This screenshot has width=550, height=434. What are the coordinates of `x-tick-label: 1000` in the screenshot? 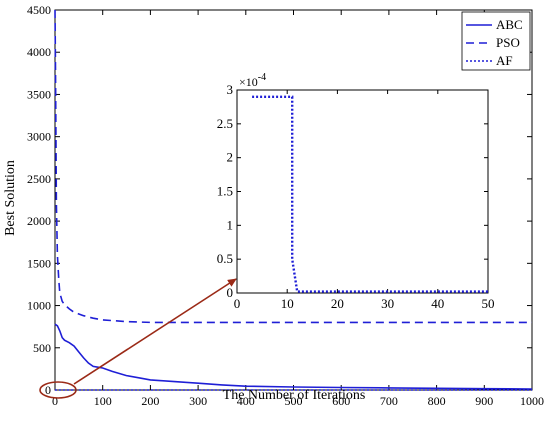 It's located at (532, 401).